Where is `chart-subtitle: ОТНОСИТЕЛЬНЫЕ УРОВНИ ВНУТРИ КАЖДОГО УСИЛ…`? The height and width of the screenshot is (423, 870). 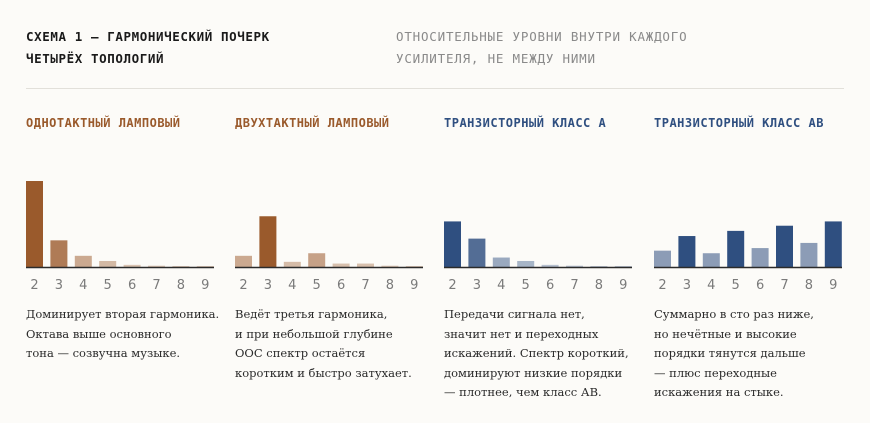 chart-subtitle: ОТНОСИТЕЛЬНЫЕ УРОВНИ ВНУТРИ КАЖДОГО УСИЛ… is located at coordinates (616, 48).